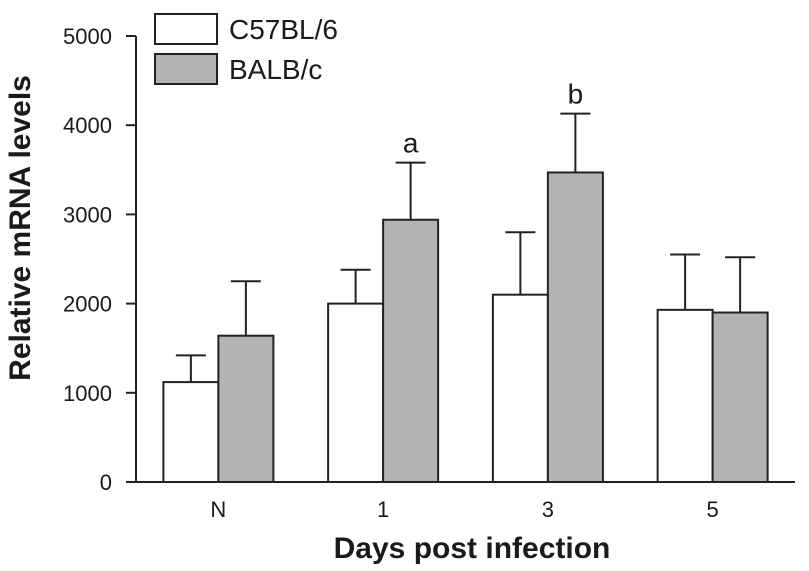 The image size is (809, 571). What do you see at coordinates (87, 36) in the screenshot?
I see `y-tick-label: 5000` at bounding box center [87, 36].